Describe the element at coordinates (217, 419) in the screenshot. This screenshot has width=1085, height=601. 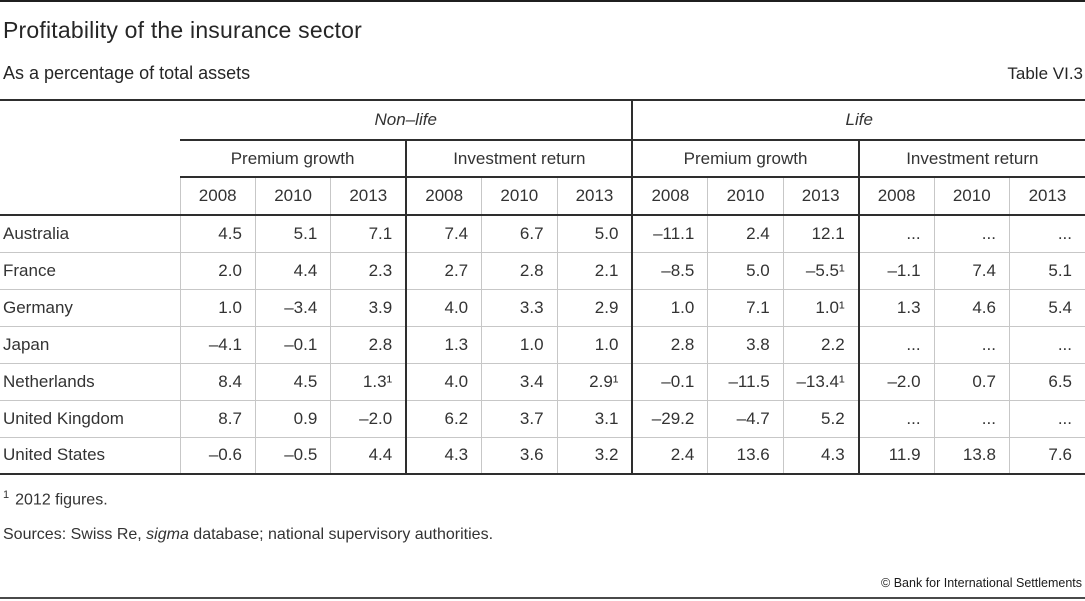
I see `value-cell: 8.7` at that location.